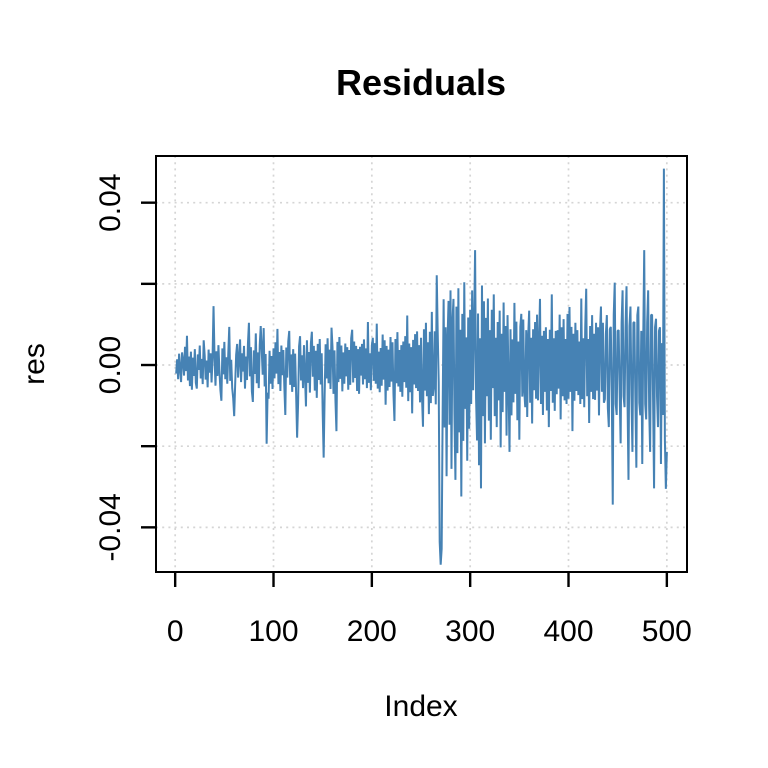 The height and width of the screenshot is (768, 768). Describe the element at coordinates (110, 202) in the screenshot. I see `y-tick-label: 0.04` at that location.